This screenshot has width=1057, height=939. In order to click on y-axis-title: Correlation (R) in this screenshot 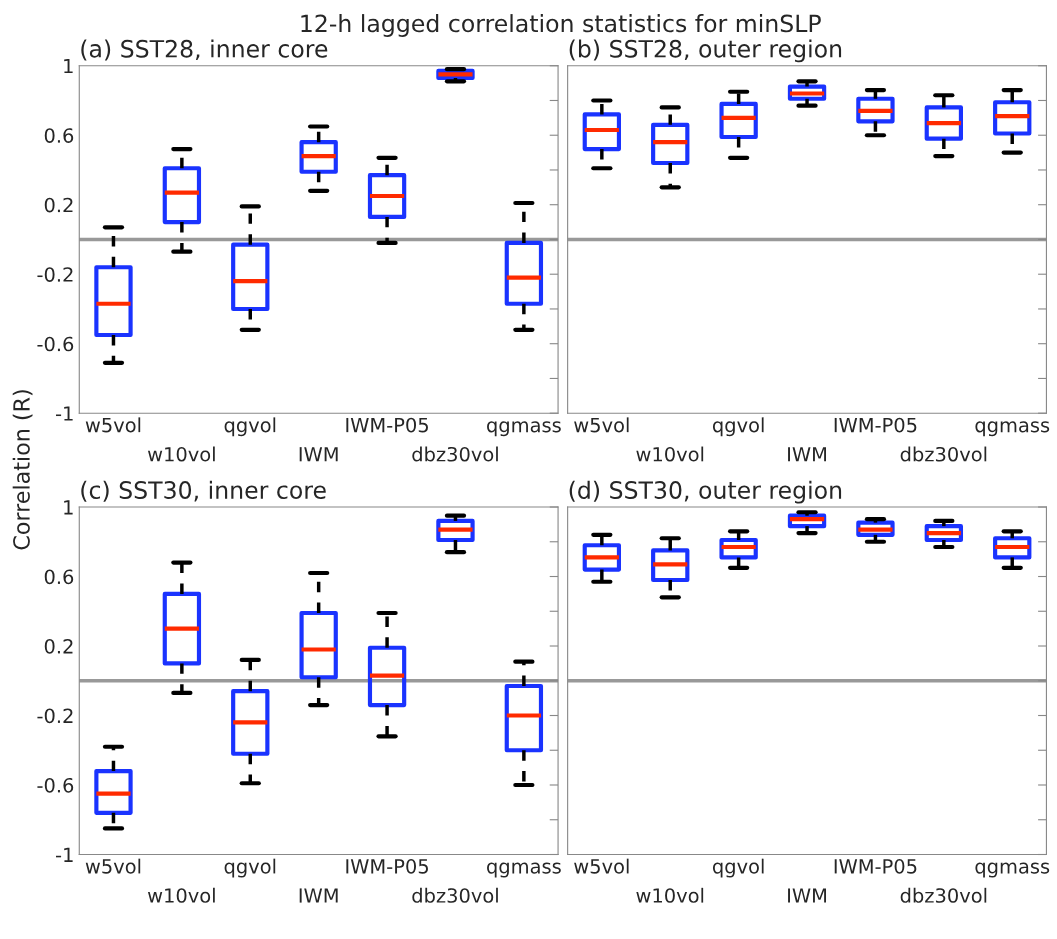, I will do `click(22, 470)`.